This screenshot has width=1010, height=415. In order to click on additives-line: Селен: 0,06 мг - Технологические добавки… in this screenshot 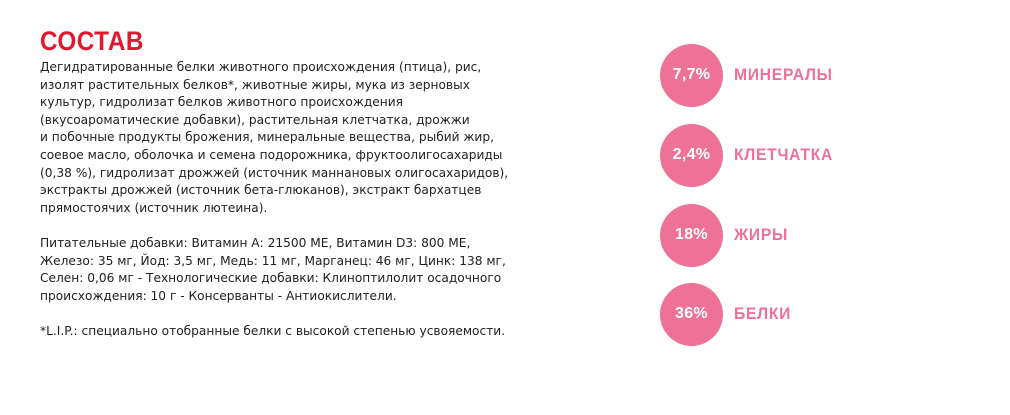, I will do `click(271, 278)`.